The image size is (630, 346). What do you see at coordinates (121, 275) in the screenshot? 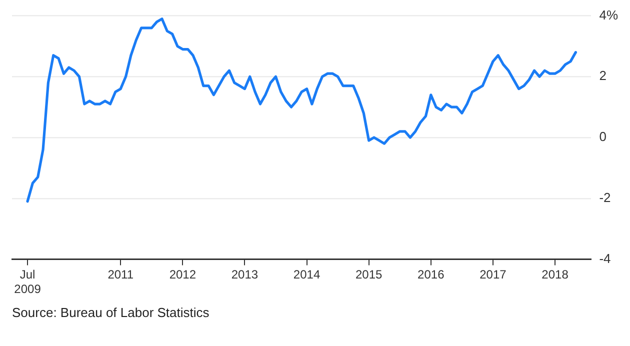
I see `x-tick-label: 2011` at bounding box center [121, 275].